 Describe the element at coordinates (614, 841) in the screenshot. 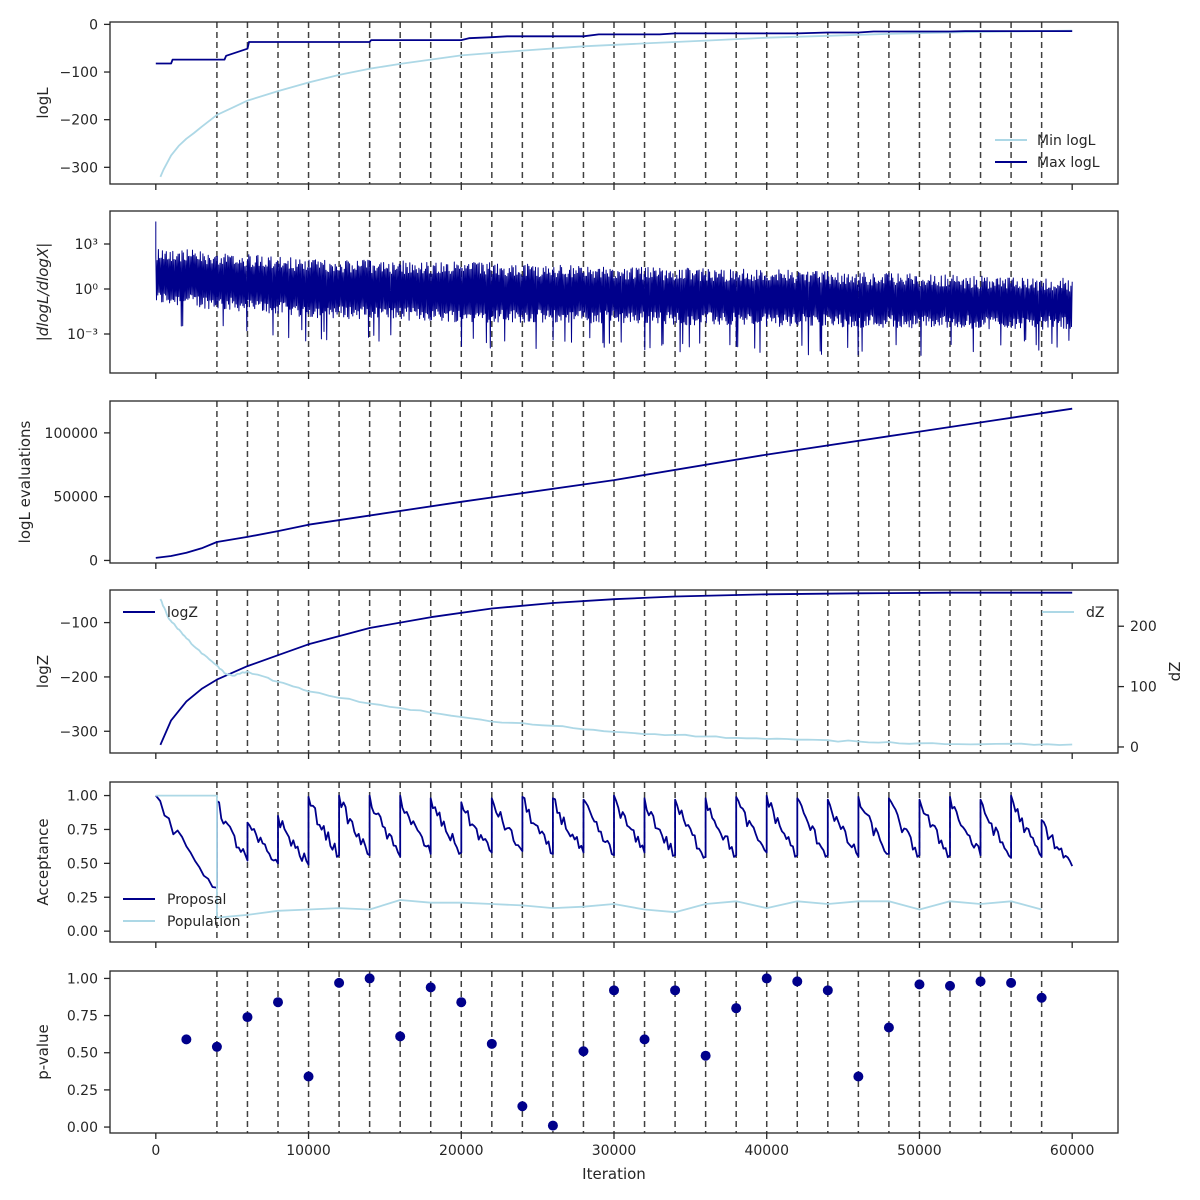

I see `series-proposal` at that location.